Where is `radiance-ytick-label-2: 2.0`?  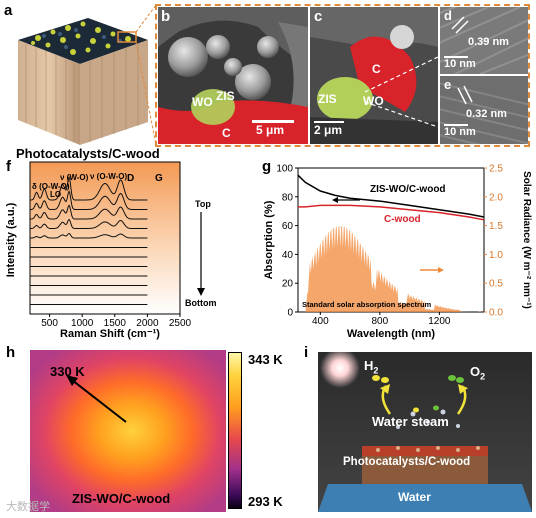 radiance-ytick-label-2: 2.0 is located at coordinates (496, 197).